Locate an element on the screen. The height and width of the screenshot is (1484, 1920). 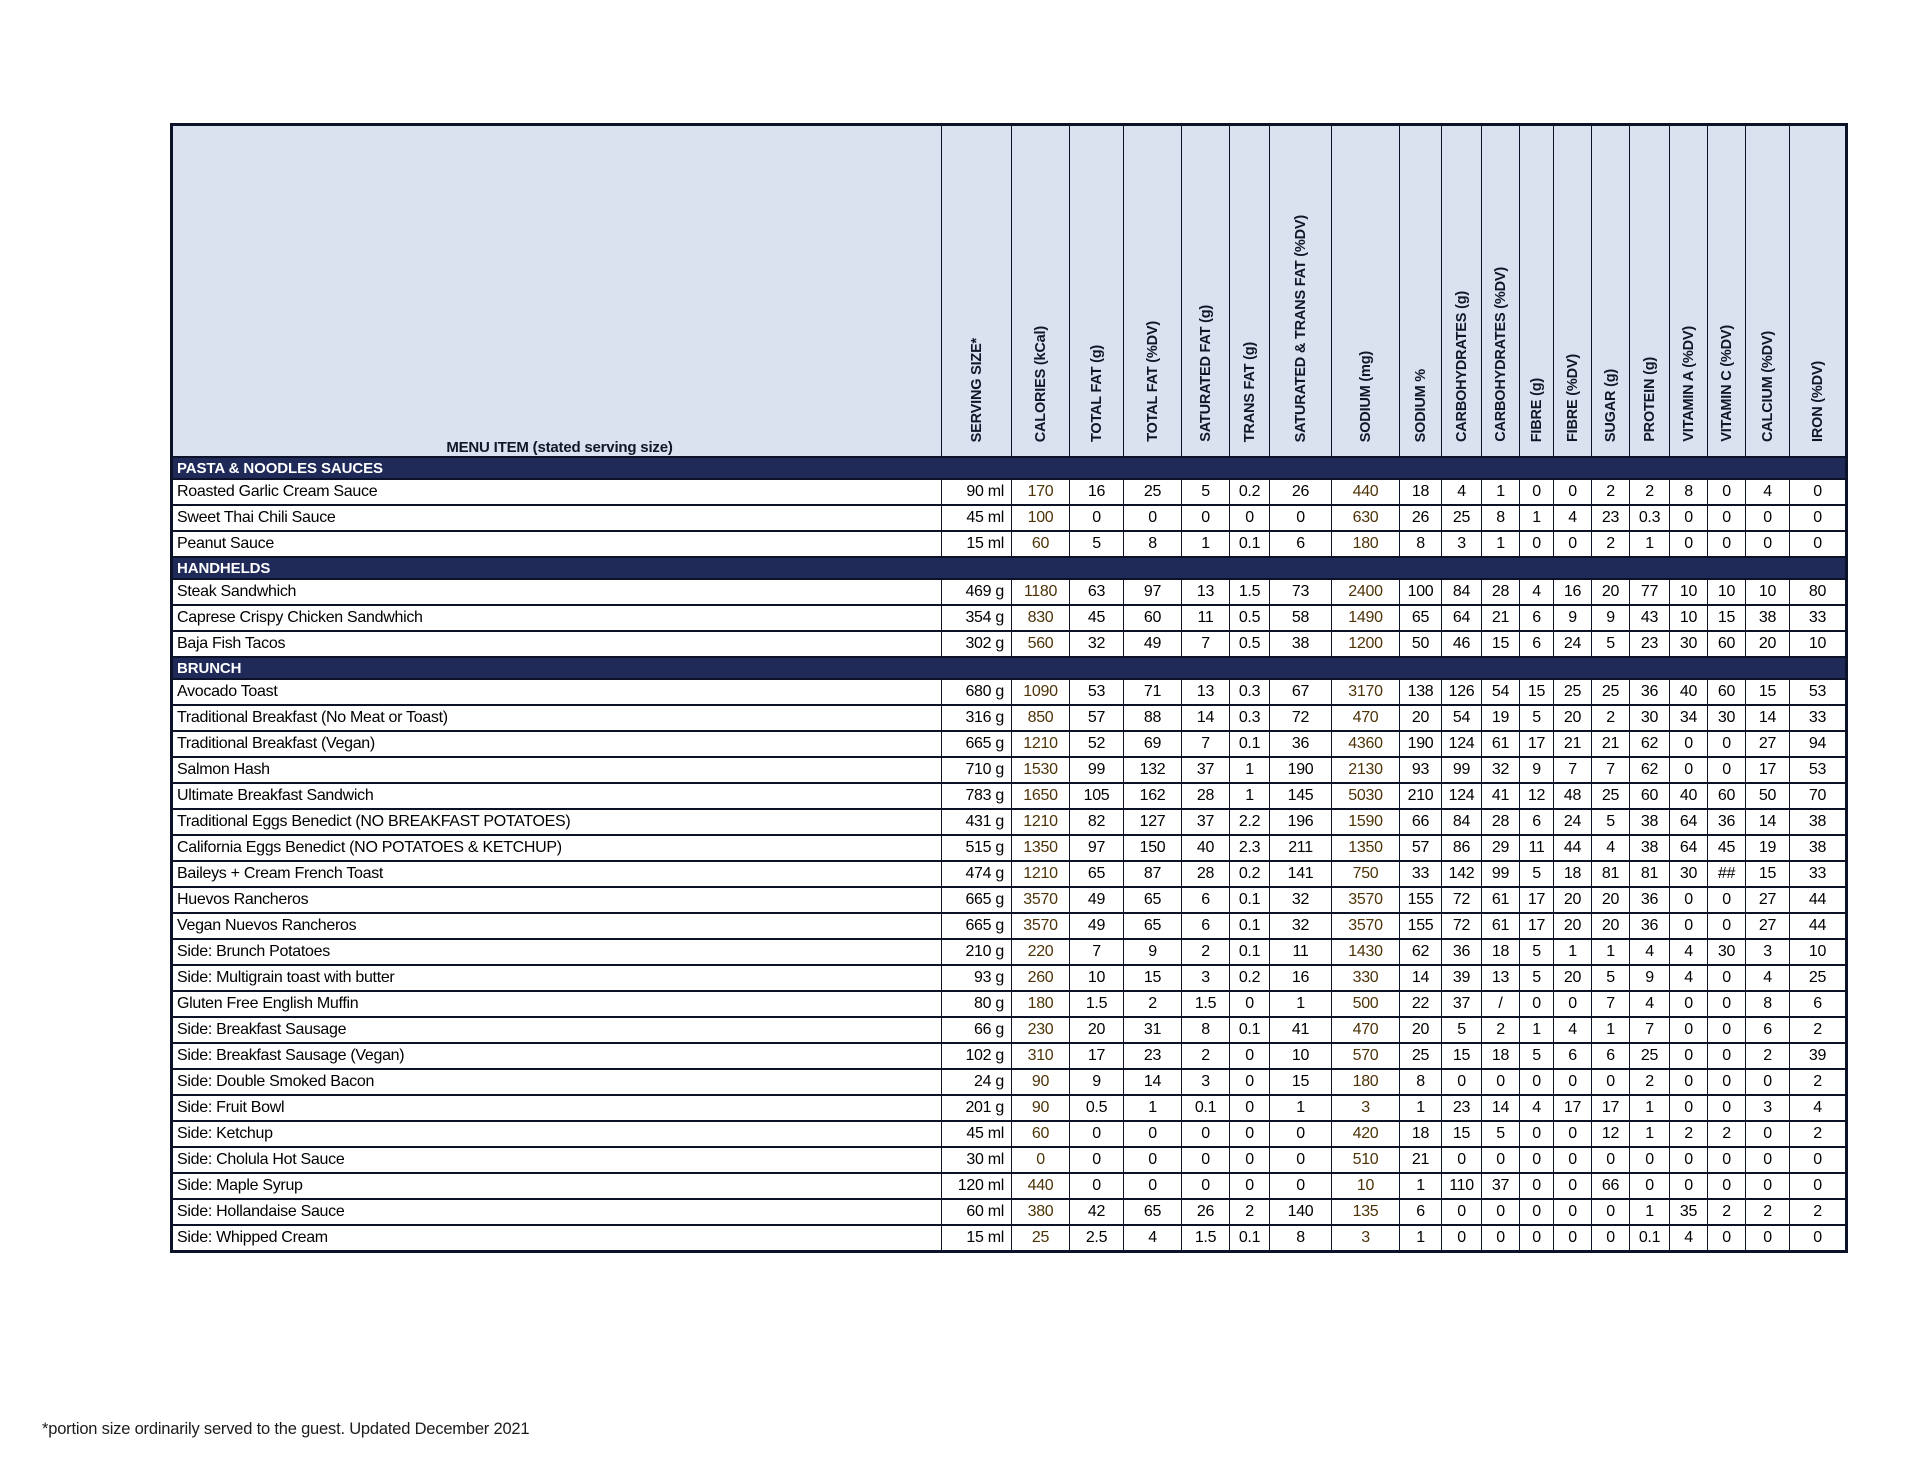
cell-calories: 1530 is located at coordinates (1040, 770).